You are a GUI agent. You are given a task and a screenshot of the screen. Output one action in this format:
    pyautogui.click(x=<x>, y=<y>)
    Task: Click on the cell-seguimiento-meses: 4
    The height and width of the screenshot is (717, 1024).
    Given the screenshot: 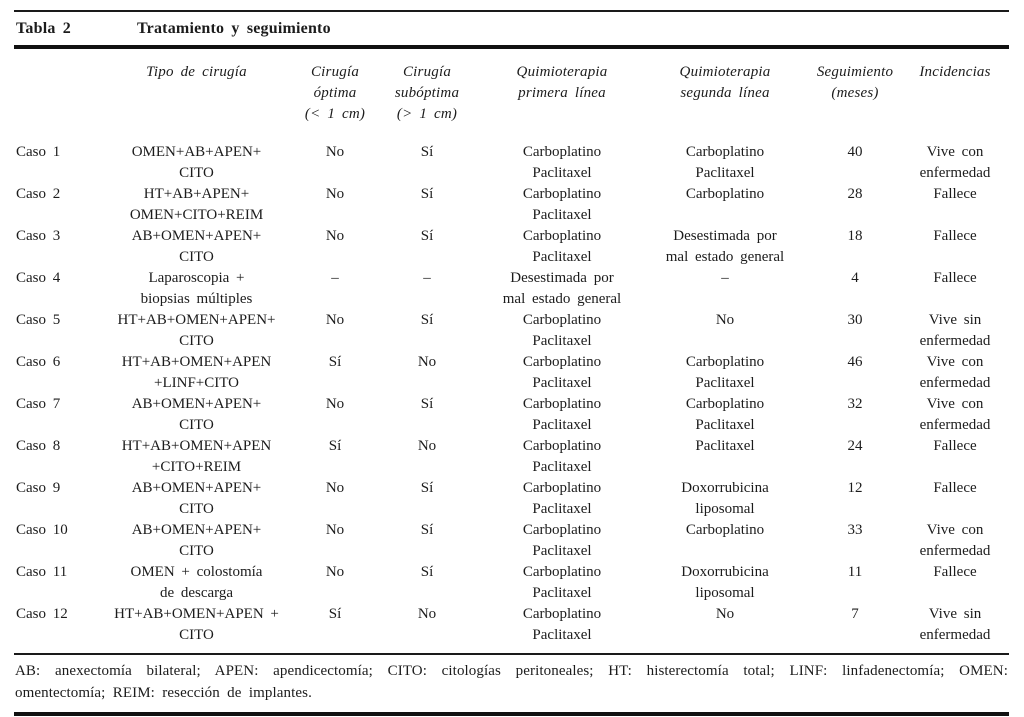 What is the action you would take?
    pyautogui.click(x=855, y=278)
    